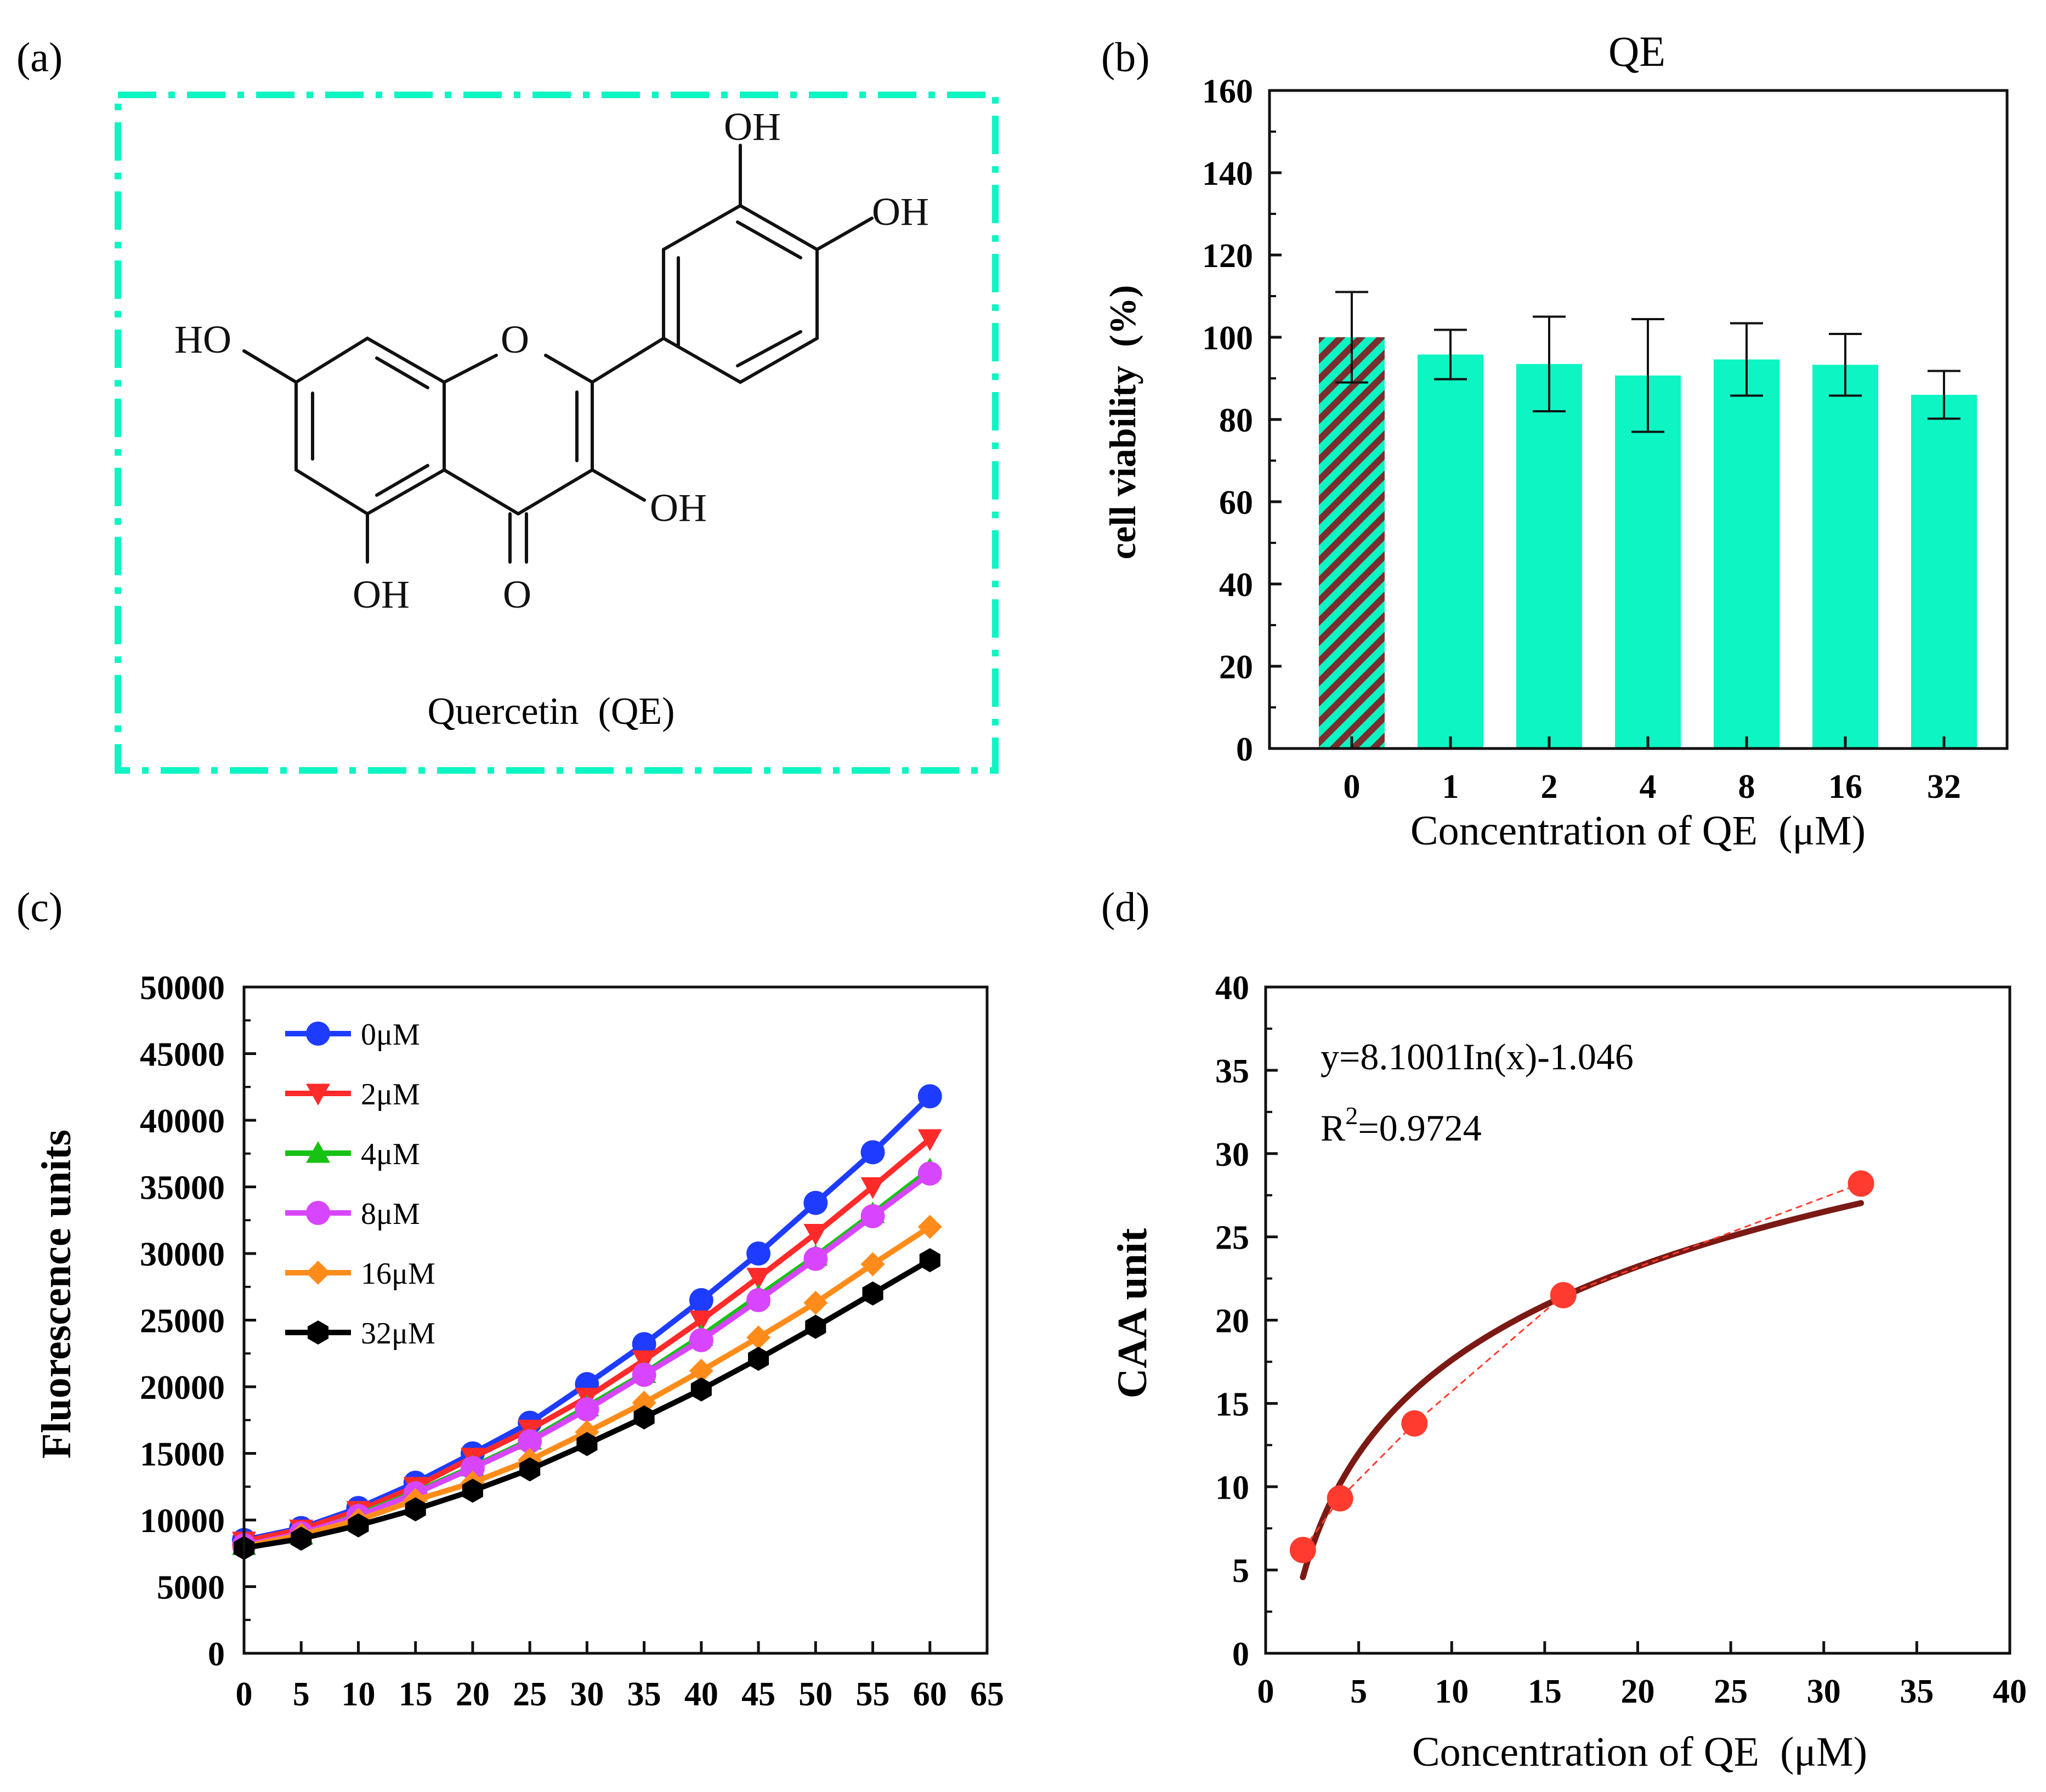 Image resolution: width=2046 pixels, height=1792 pixels. I want to click on chart-d-equation: y=8.1001In(x)-1.046, so click(1477, 1057).